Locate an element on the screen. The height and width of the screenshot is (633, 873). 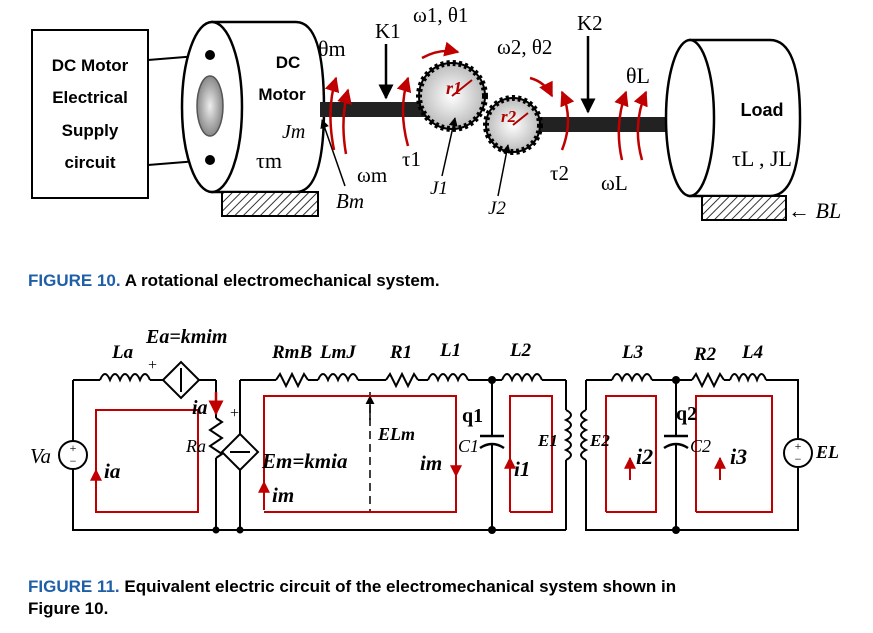
label-tau2: τ2 is located at coordinates (559, 173).